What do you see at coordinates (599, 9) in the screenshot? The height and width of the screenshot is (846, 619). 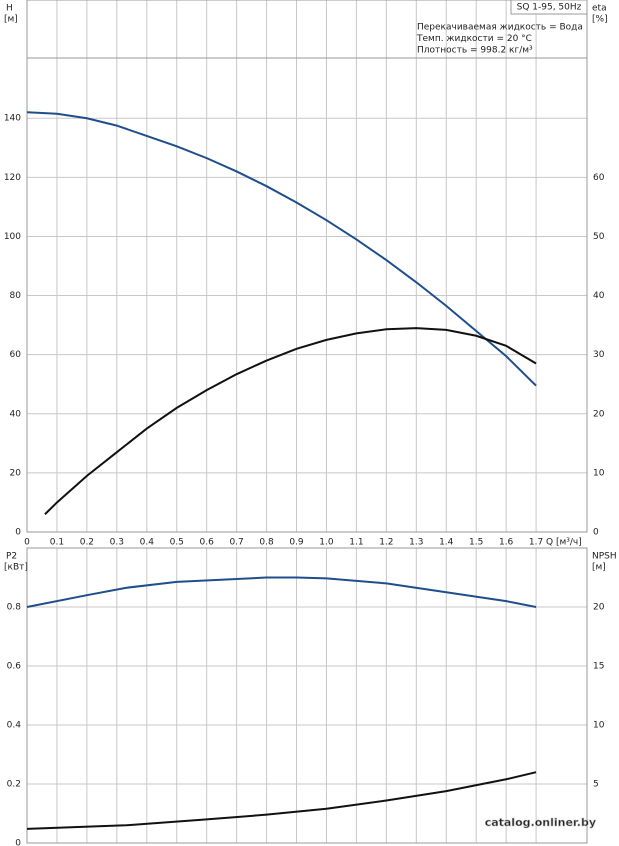 I see `y2-axis-label: eta` at bounding box center [599, 9].